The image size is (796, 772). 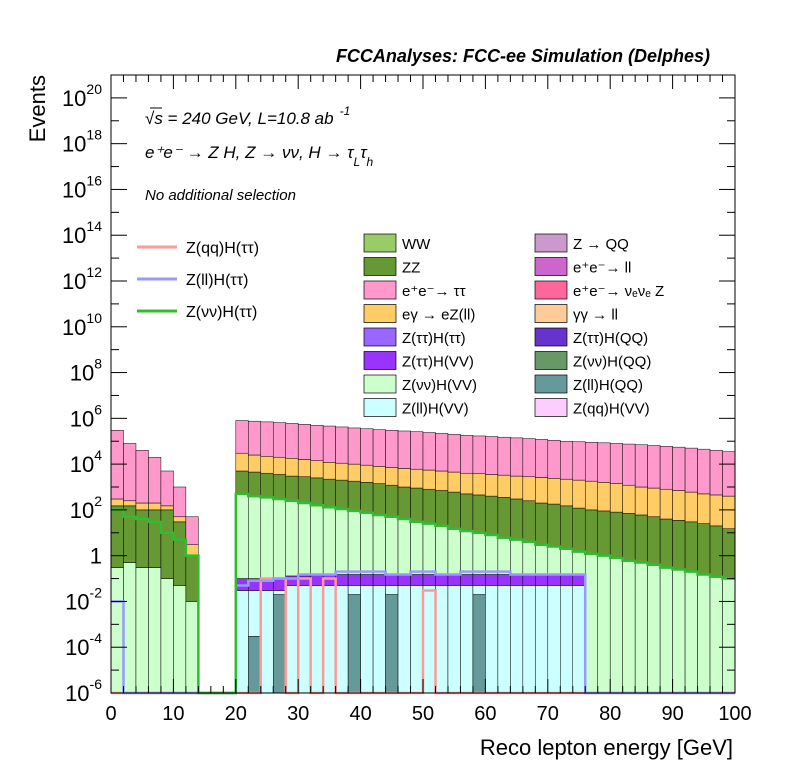 What do you see at coordinates (691, 632) in the screenshot?
I see `bar-Z(νν)H(VV)-bin-46` at bounding box center [691, 632].